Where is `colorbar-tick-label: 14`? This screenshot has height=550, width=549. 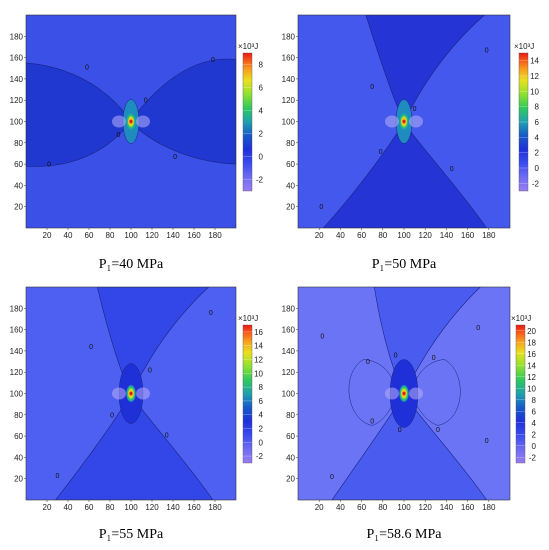
colorbar-tick-label: 14 is located at coordinates (258, 346).